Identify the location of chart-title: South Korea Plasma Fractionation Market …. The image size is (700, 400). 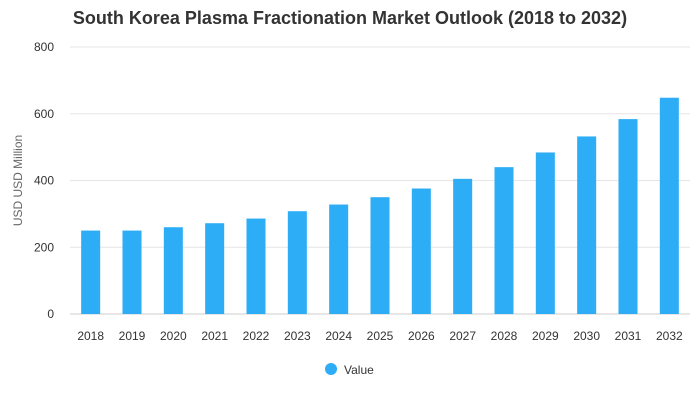
(350, 18).